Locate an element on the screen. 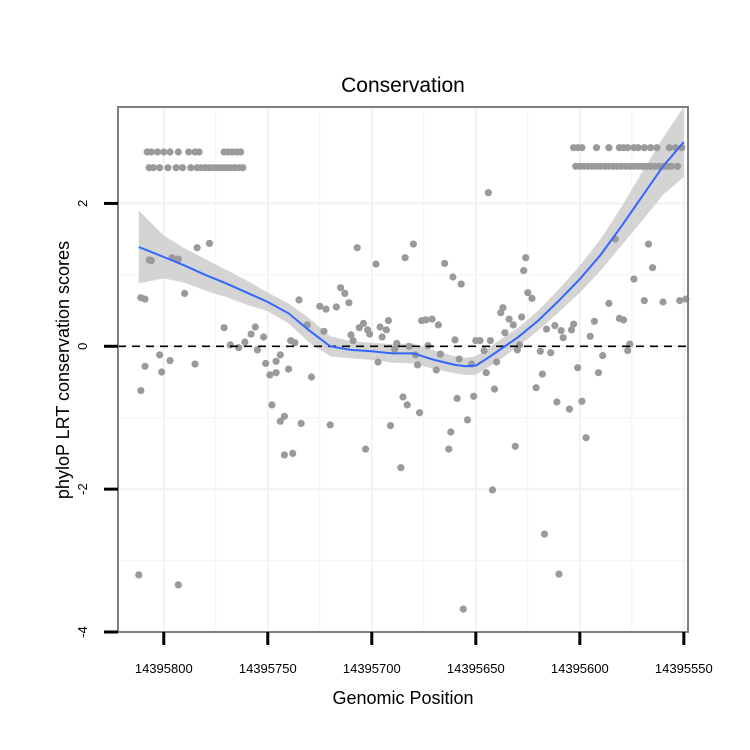 The width and height of the screenshot is (750, 750). y-tick-label: 0 is located at coordinates (82, 346).